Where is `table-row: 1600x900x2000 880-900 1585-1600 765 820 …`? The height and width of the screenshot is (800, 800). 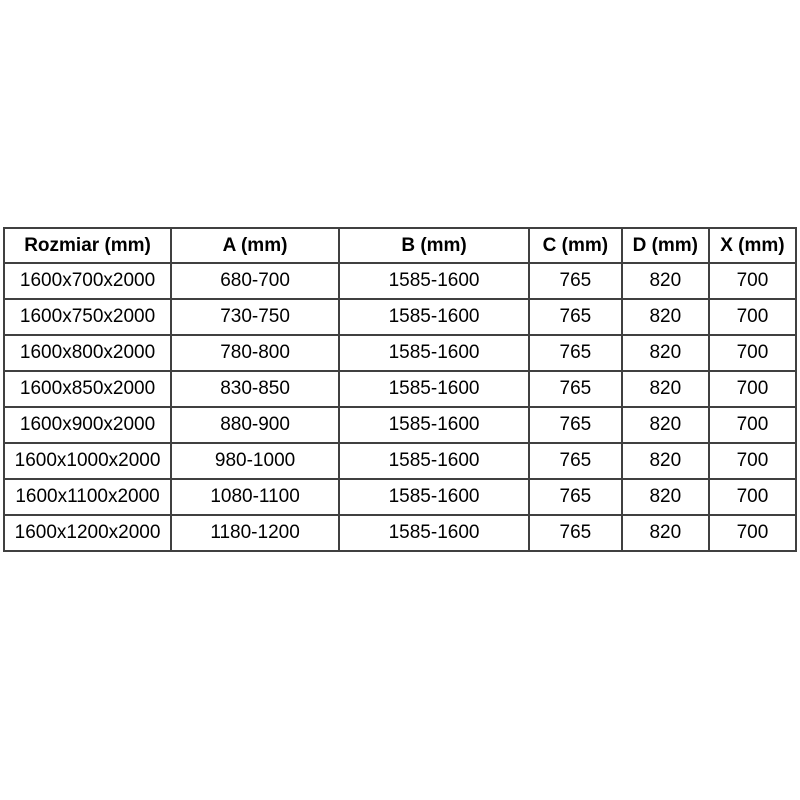 table-row: 1600x900x2000 880-900 1585-1600 765 820 … is located at coordinates (400, 425).